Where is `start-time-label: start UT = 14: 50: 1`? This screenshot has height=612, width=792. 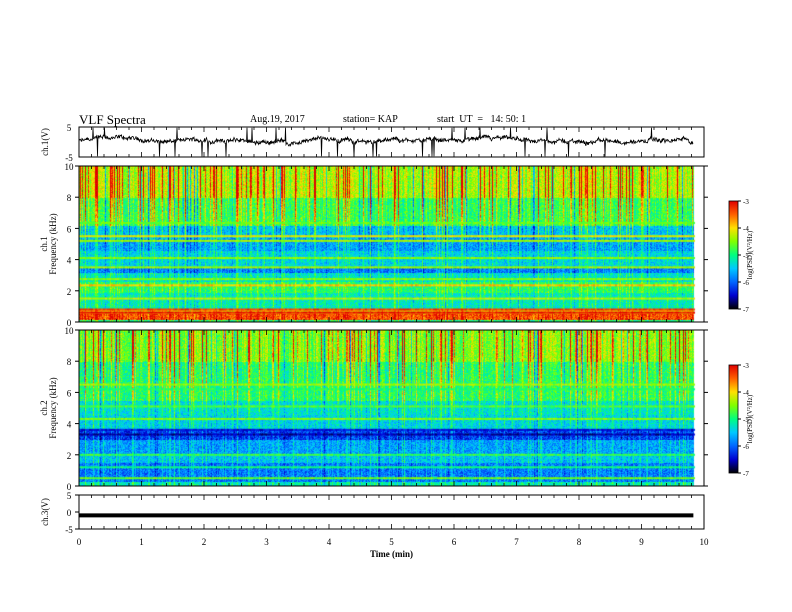 start-time-label: start UT = 14: 50: 1 is located at coordinates (482, 119).